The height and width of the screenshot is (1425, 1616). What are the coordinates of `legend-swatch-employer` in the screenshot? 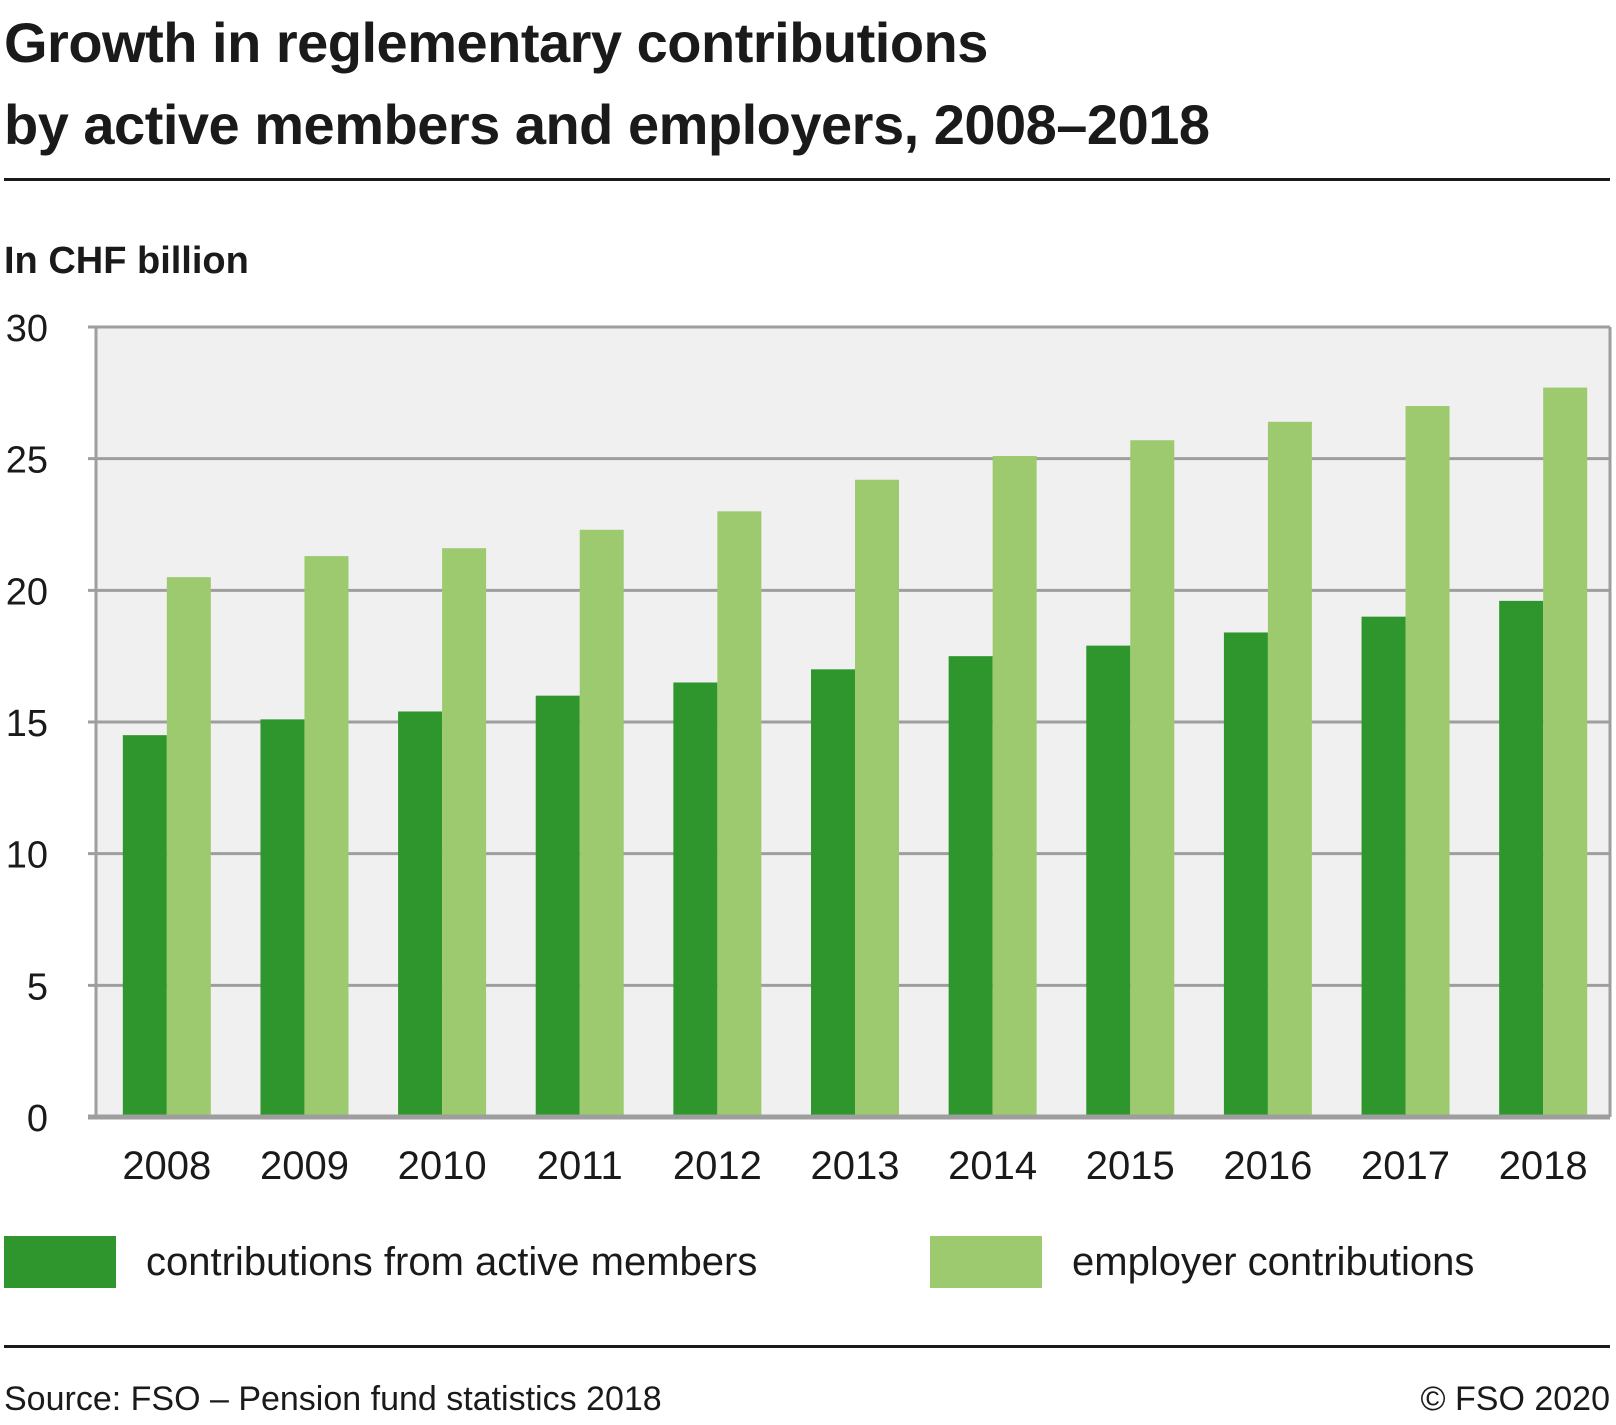 It's located at (986, 1262).